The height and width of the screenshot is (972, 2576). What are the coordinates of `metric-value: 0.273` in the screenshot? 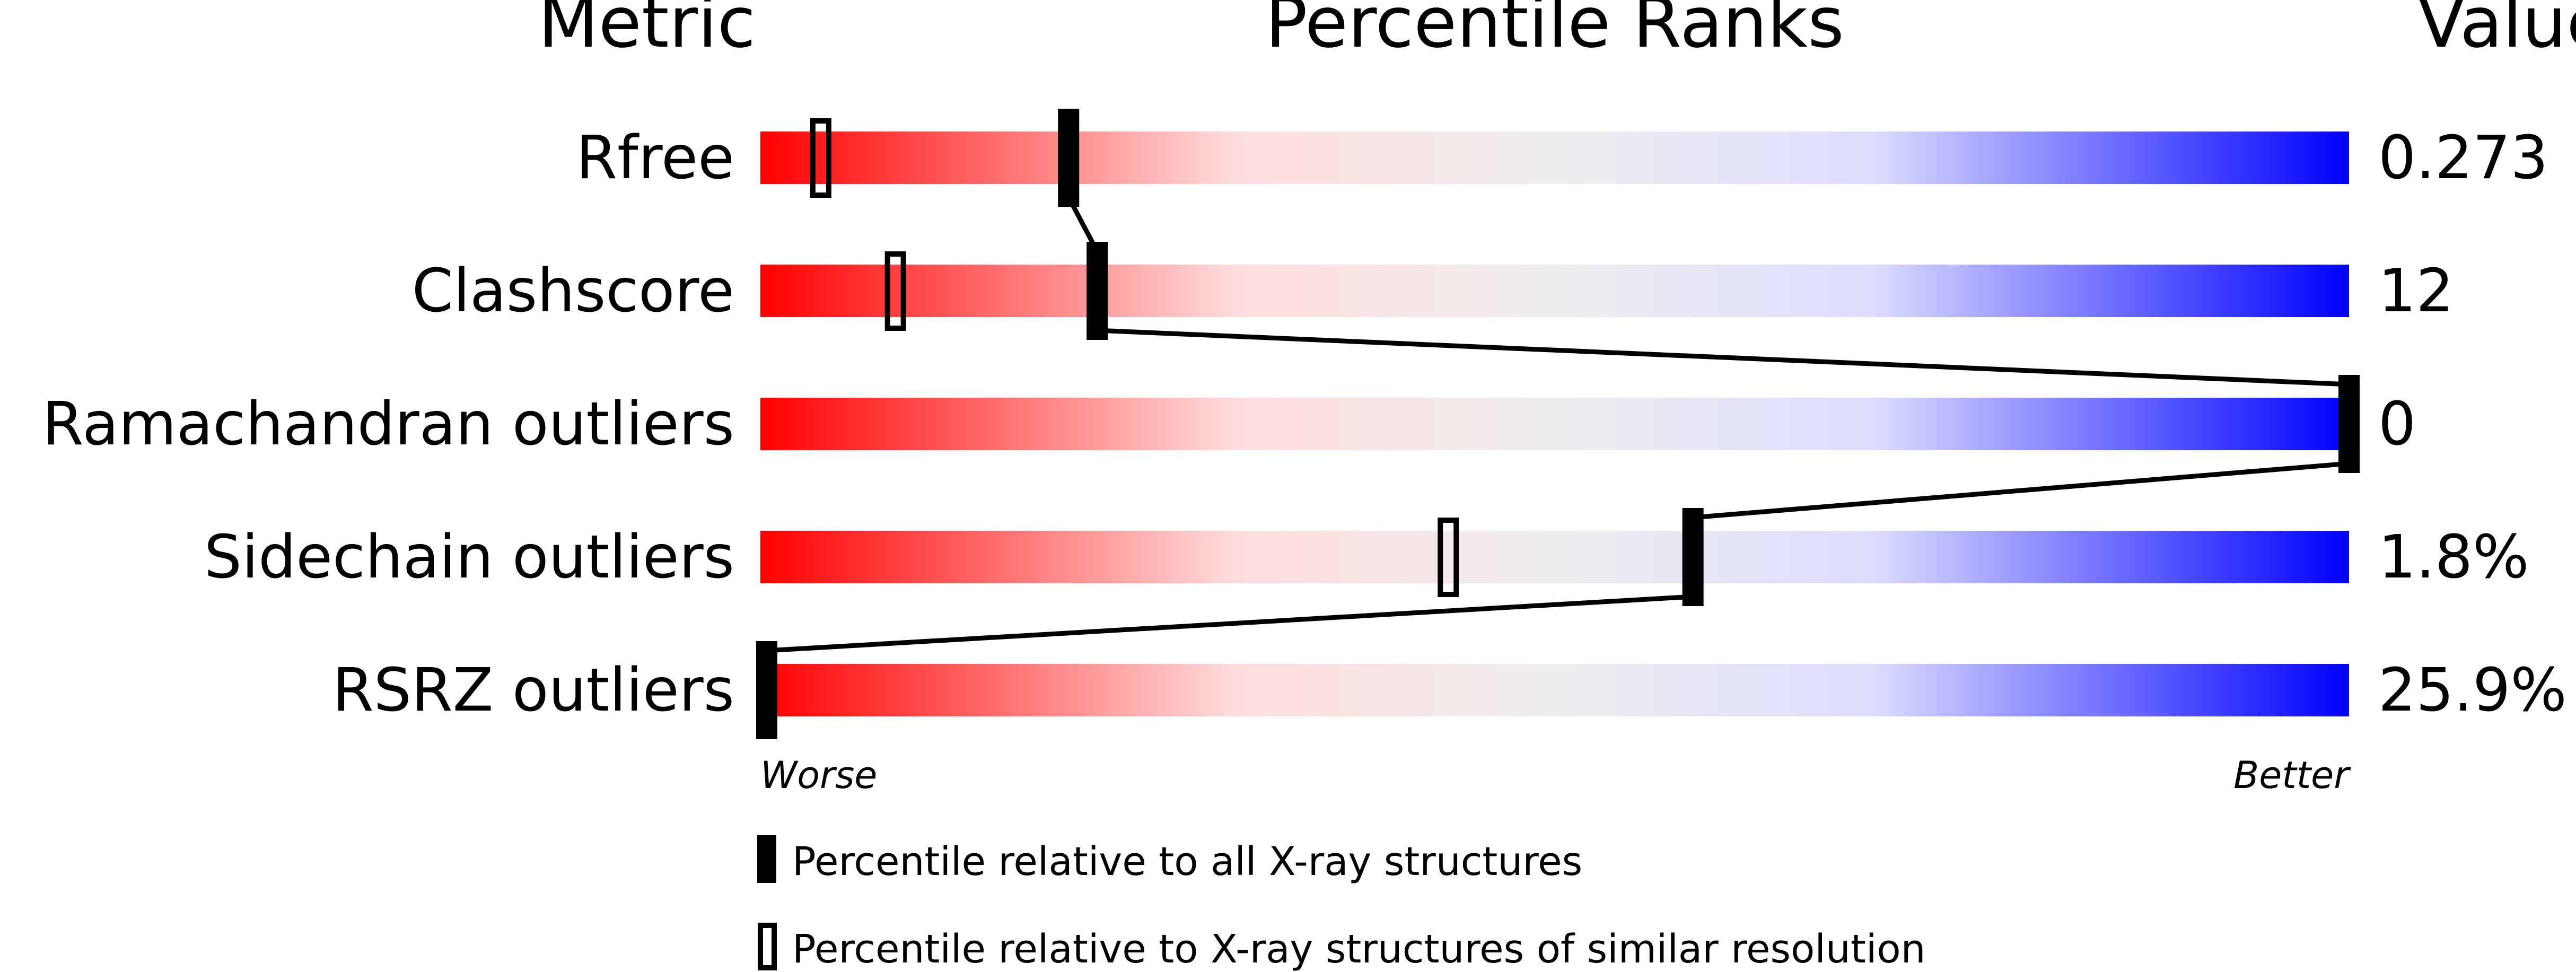 It's located at (2463, 158).